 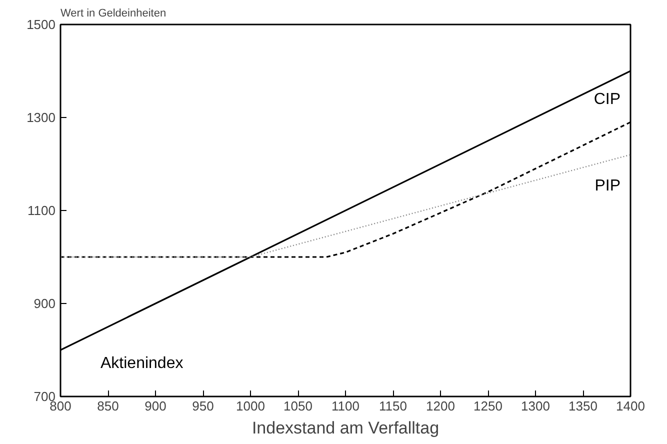 I want to click on series-label: Aktienindex, so click(x=142, y=363).